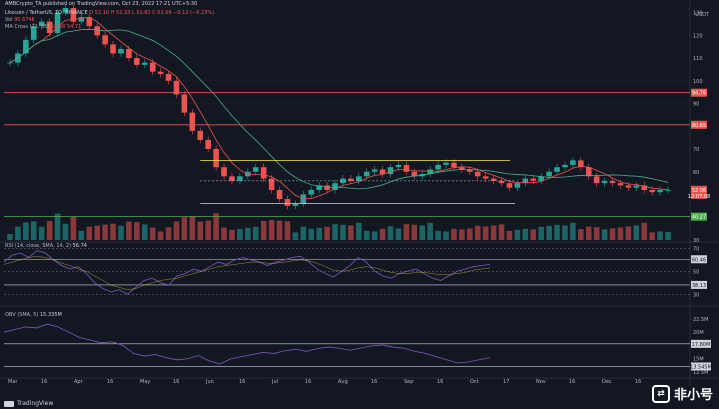 The height and width of the screenshot is (409, 719). I want to click on price-tick-label: 130, so click(698, 14).